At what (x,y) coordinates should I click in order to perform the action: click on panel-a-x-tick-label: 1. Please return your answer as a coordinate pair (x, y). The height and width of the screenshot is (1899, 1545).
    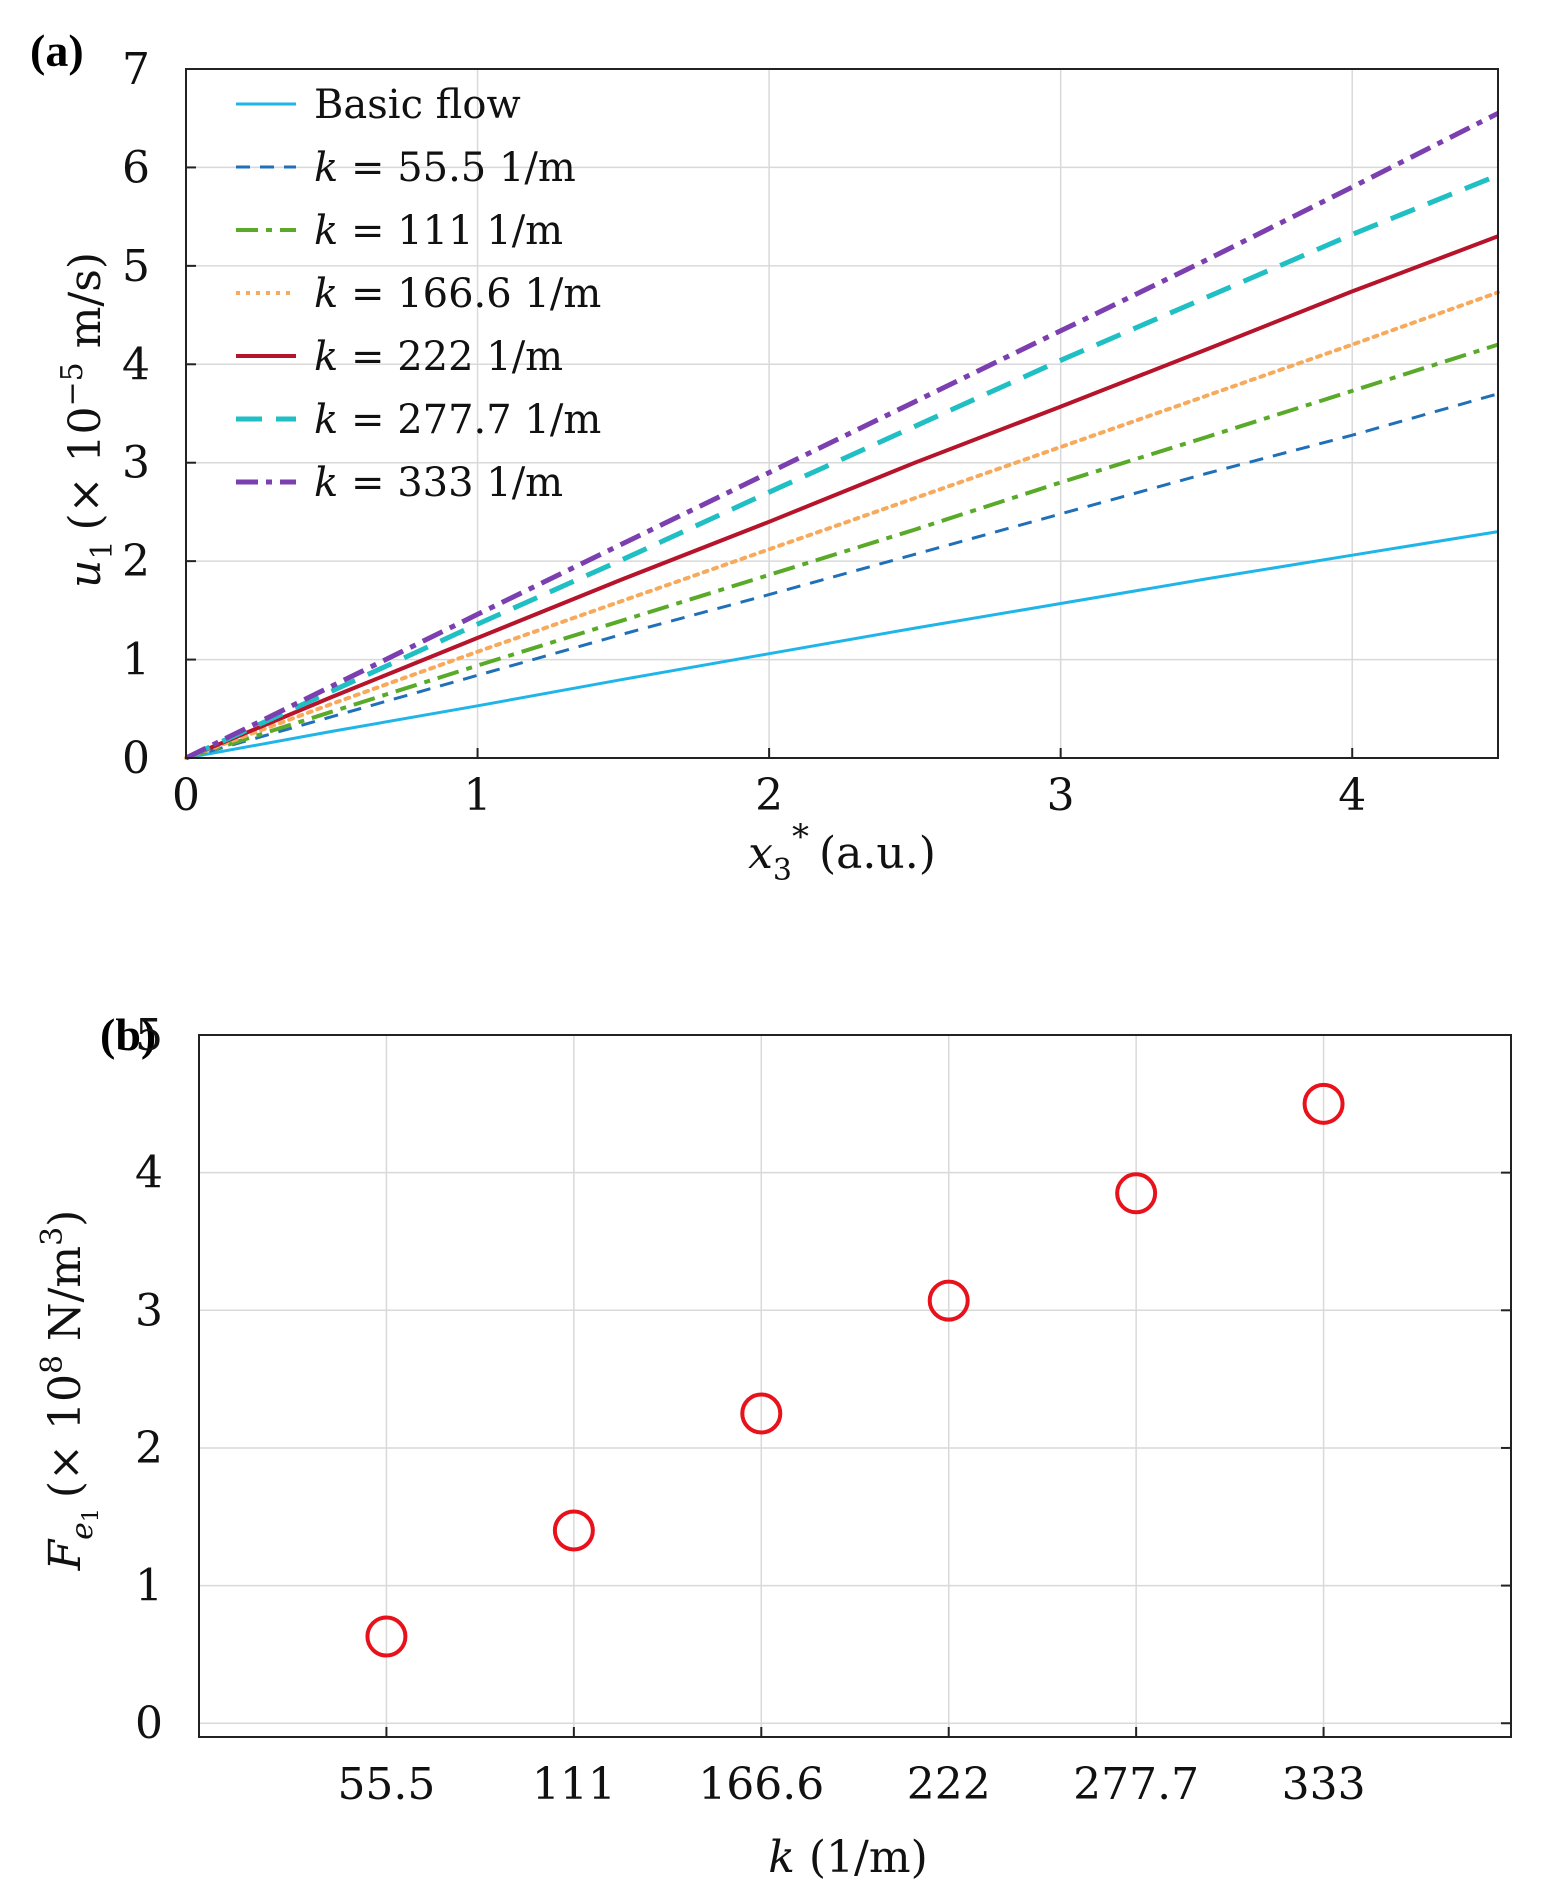
    Looking at the image, I should click on (478, 795).